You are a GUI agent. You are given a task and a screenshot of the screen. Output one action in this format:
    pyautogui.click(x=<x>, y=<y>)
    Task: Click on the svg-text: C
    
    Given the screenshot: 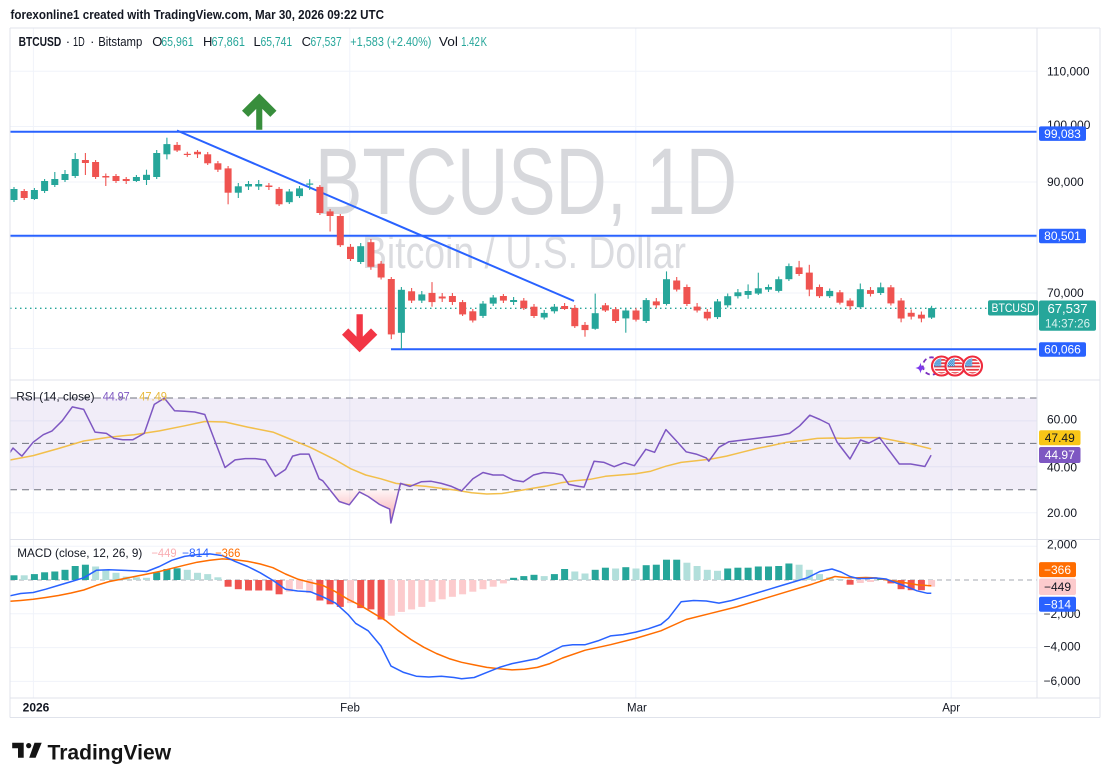 What is the action you would take?
    pyautogui.click(x=306, y=41)
    